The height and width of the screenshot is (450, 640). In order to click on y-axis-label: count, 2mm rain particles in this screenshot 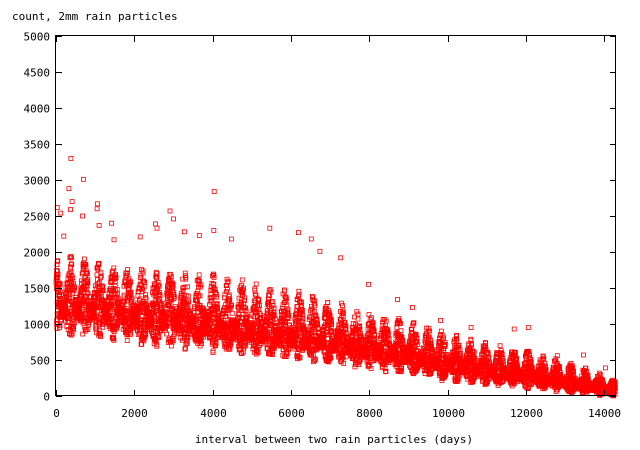, I will do `click(95, 16)`.